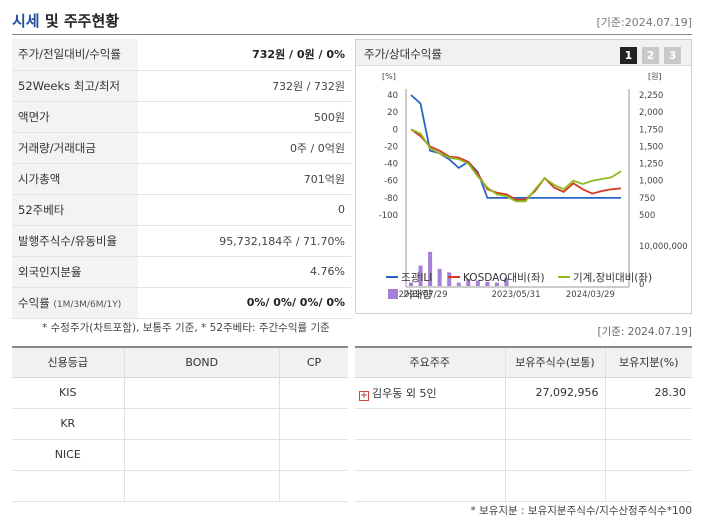 The height and width of the screenshot is (525, 702). Describe the element at coordinates (650, 55) in the screenshot. I see `chart-tab-2: 2` at that location.